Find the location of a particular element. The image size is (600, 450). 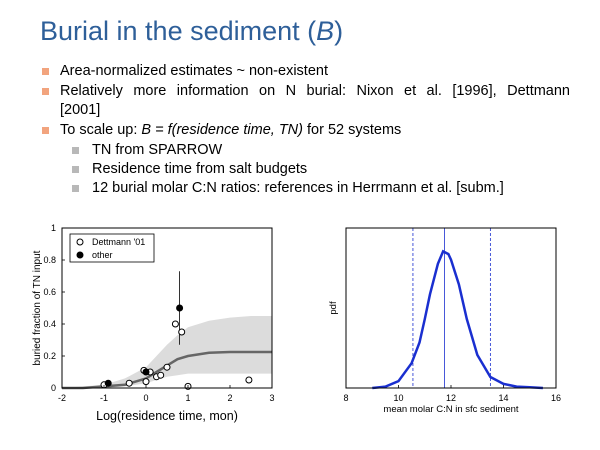

x-axis-label: Log(residence time, mon) is located at coordinates (167, 416).